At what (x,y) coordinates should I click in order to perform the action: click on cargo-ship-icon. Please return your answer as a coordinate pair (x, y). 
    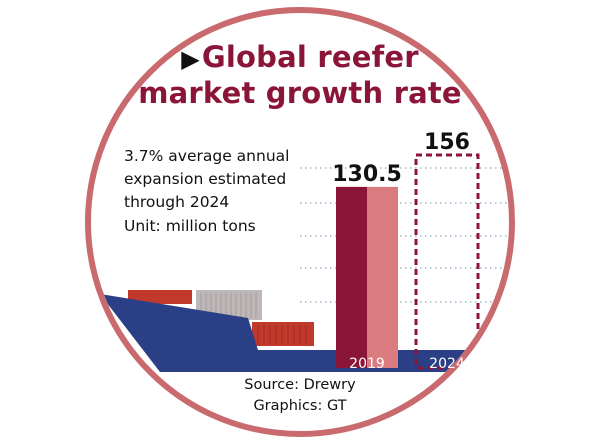
    Looking at the image, I should click on (304, 331).